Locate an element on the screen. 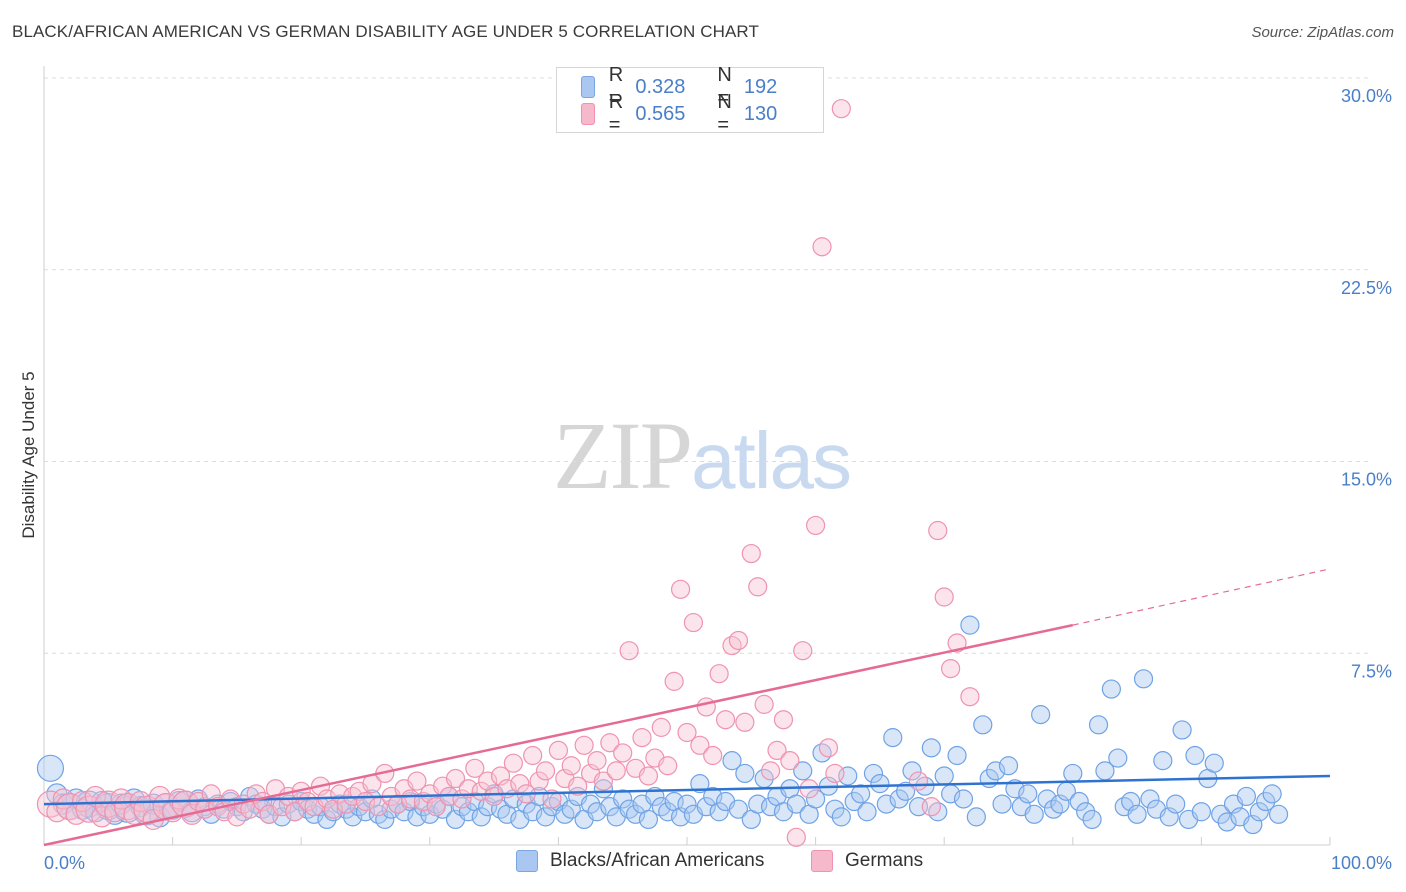  x-tick-label: 100.0% is located at coordinates (1361, 863).